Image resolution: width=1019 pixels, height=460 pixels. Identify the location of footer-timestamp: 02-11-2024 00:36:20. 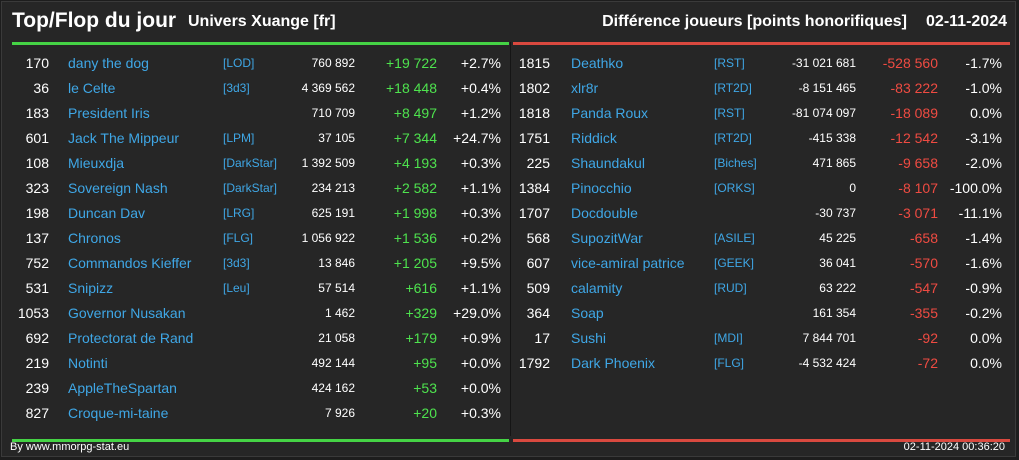
(954, 447).